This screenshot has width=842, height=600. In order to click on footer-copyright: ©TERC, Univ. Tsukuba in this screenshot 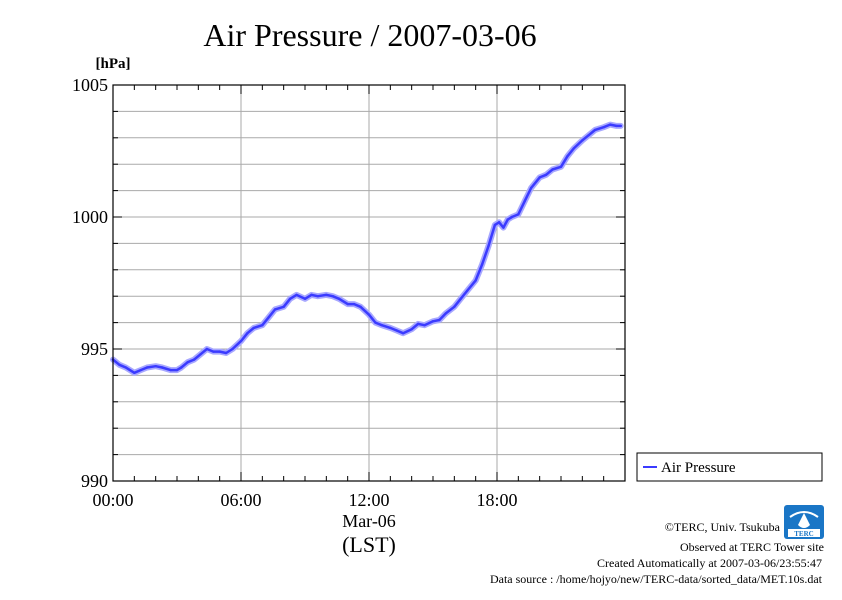, I will do `click(723, 527)`.